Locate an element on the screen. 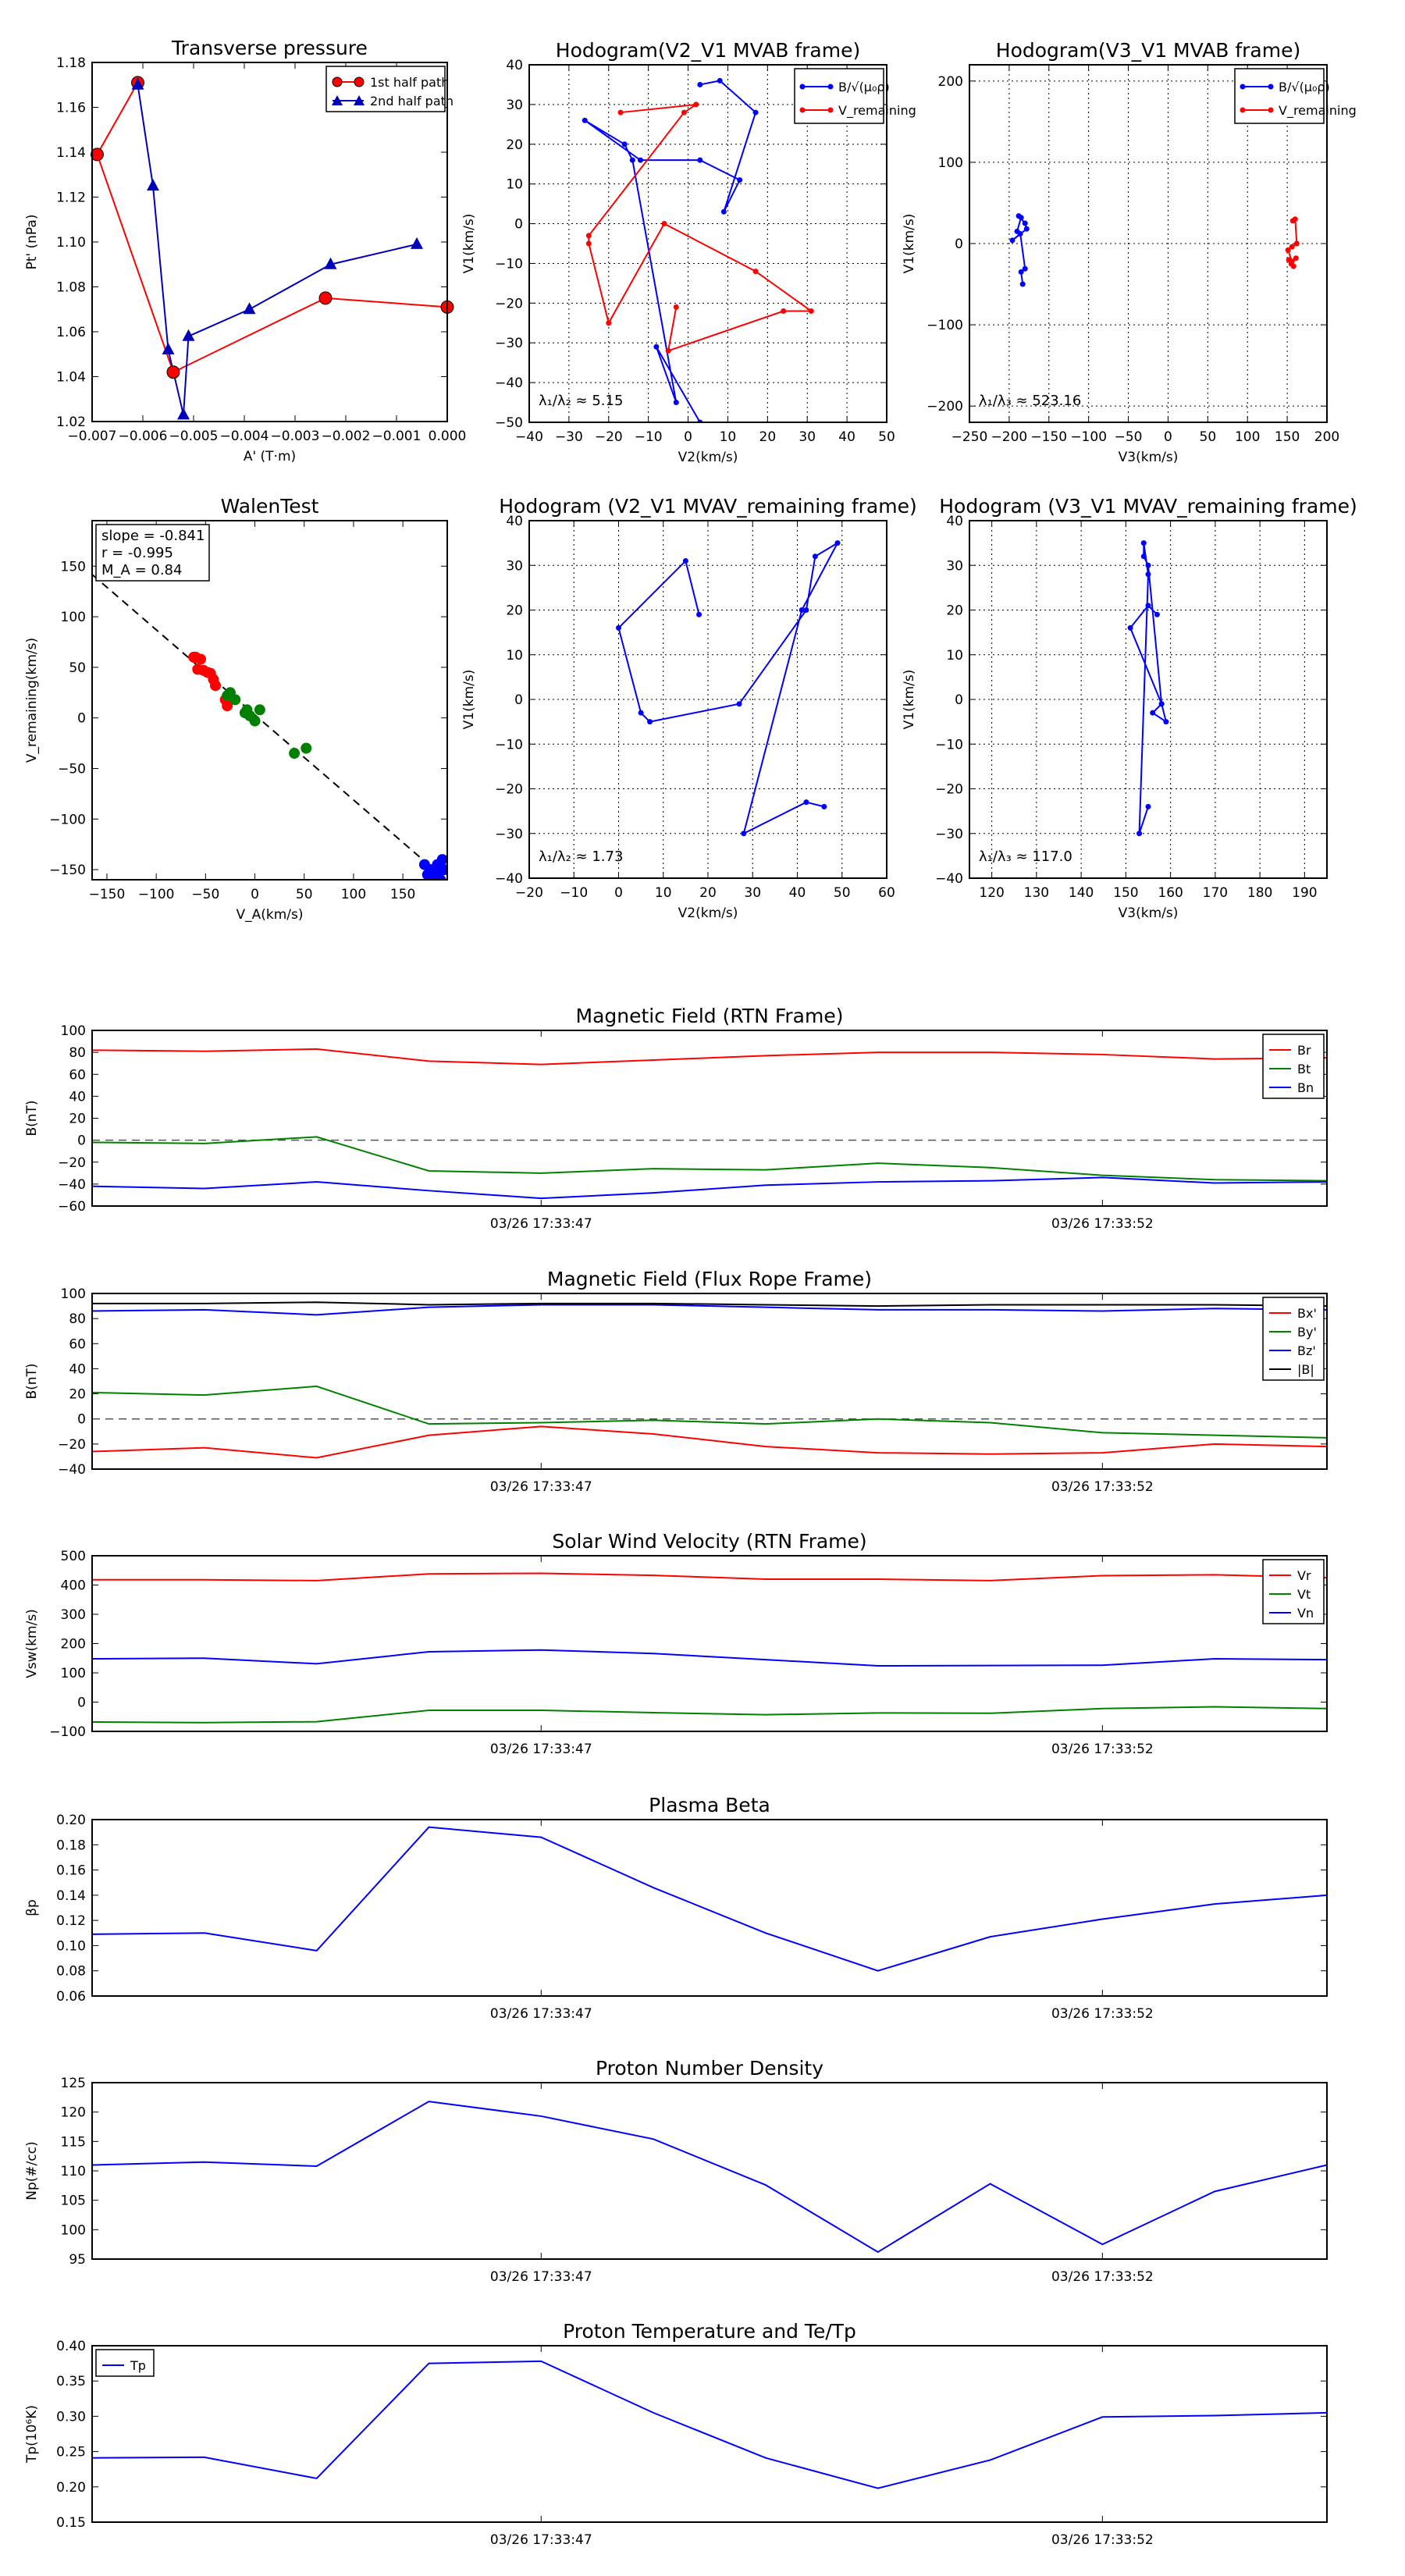 The width and height of the screenshot is (1405, 2576). y-tick-label: 1.12 is located at coordinates (71, 198).